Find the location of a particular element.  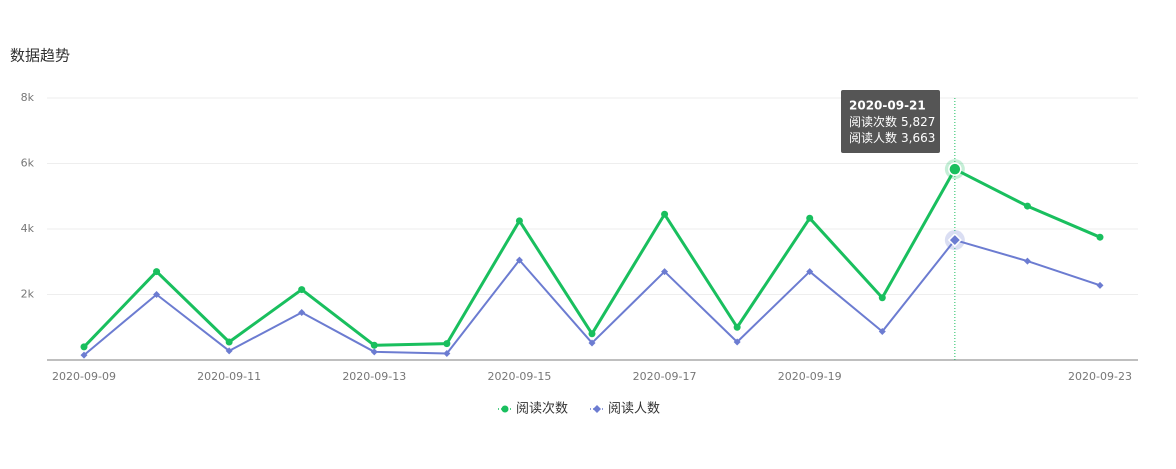

y-tick-label: 2k is located at coordinates (28, 294).